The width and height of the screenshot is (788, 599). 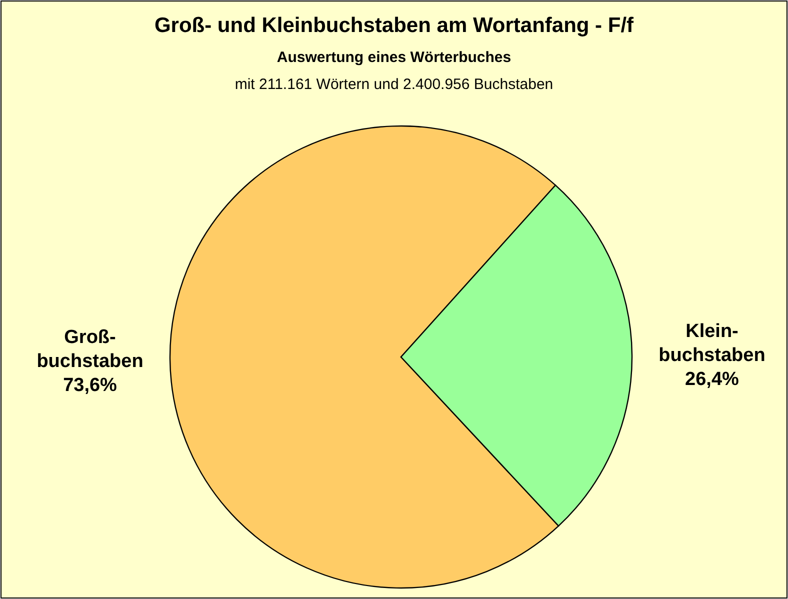 I want to click on chart-title: Groß- und Kleinbuchstaben am Wortanfang - F/f, so click(x=394, y=25).